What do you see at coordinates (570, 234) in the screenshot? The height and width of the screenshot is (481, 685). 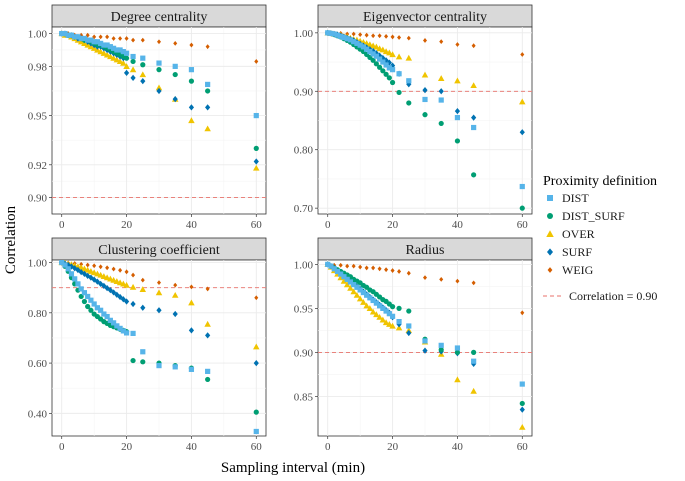 I see `legend-item-over: OVER` at bounding box center [570, 234].